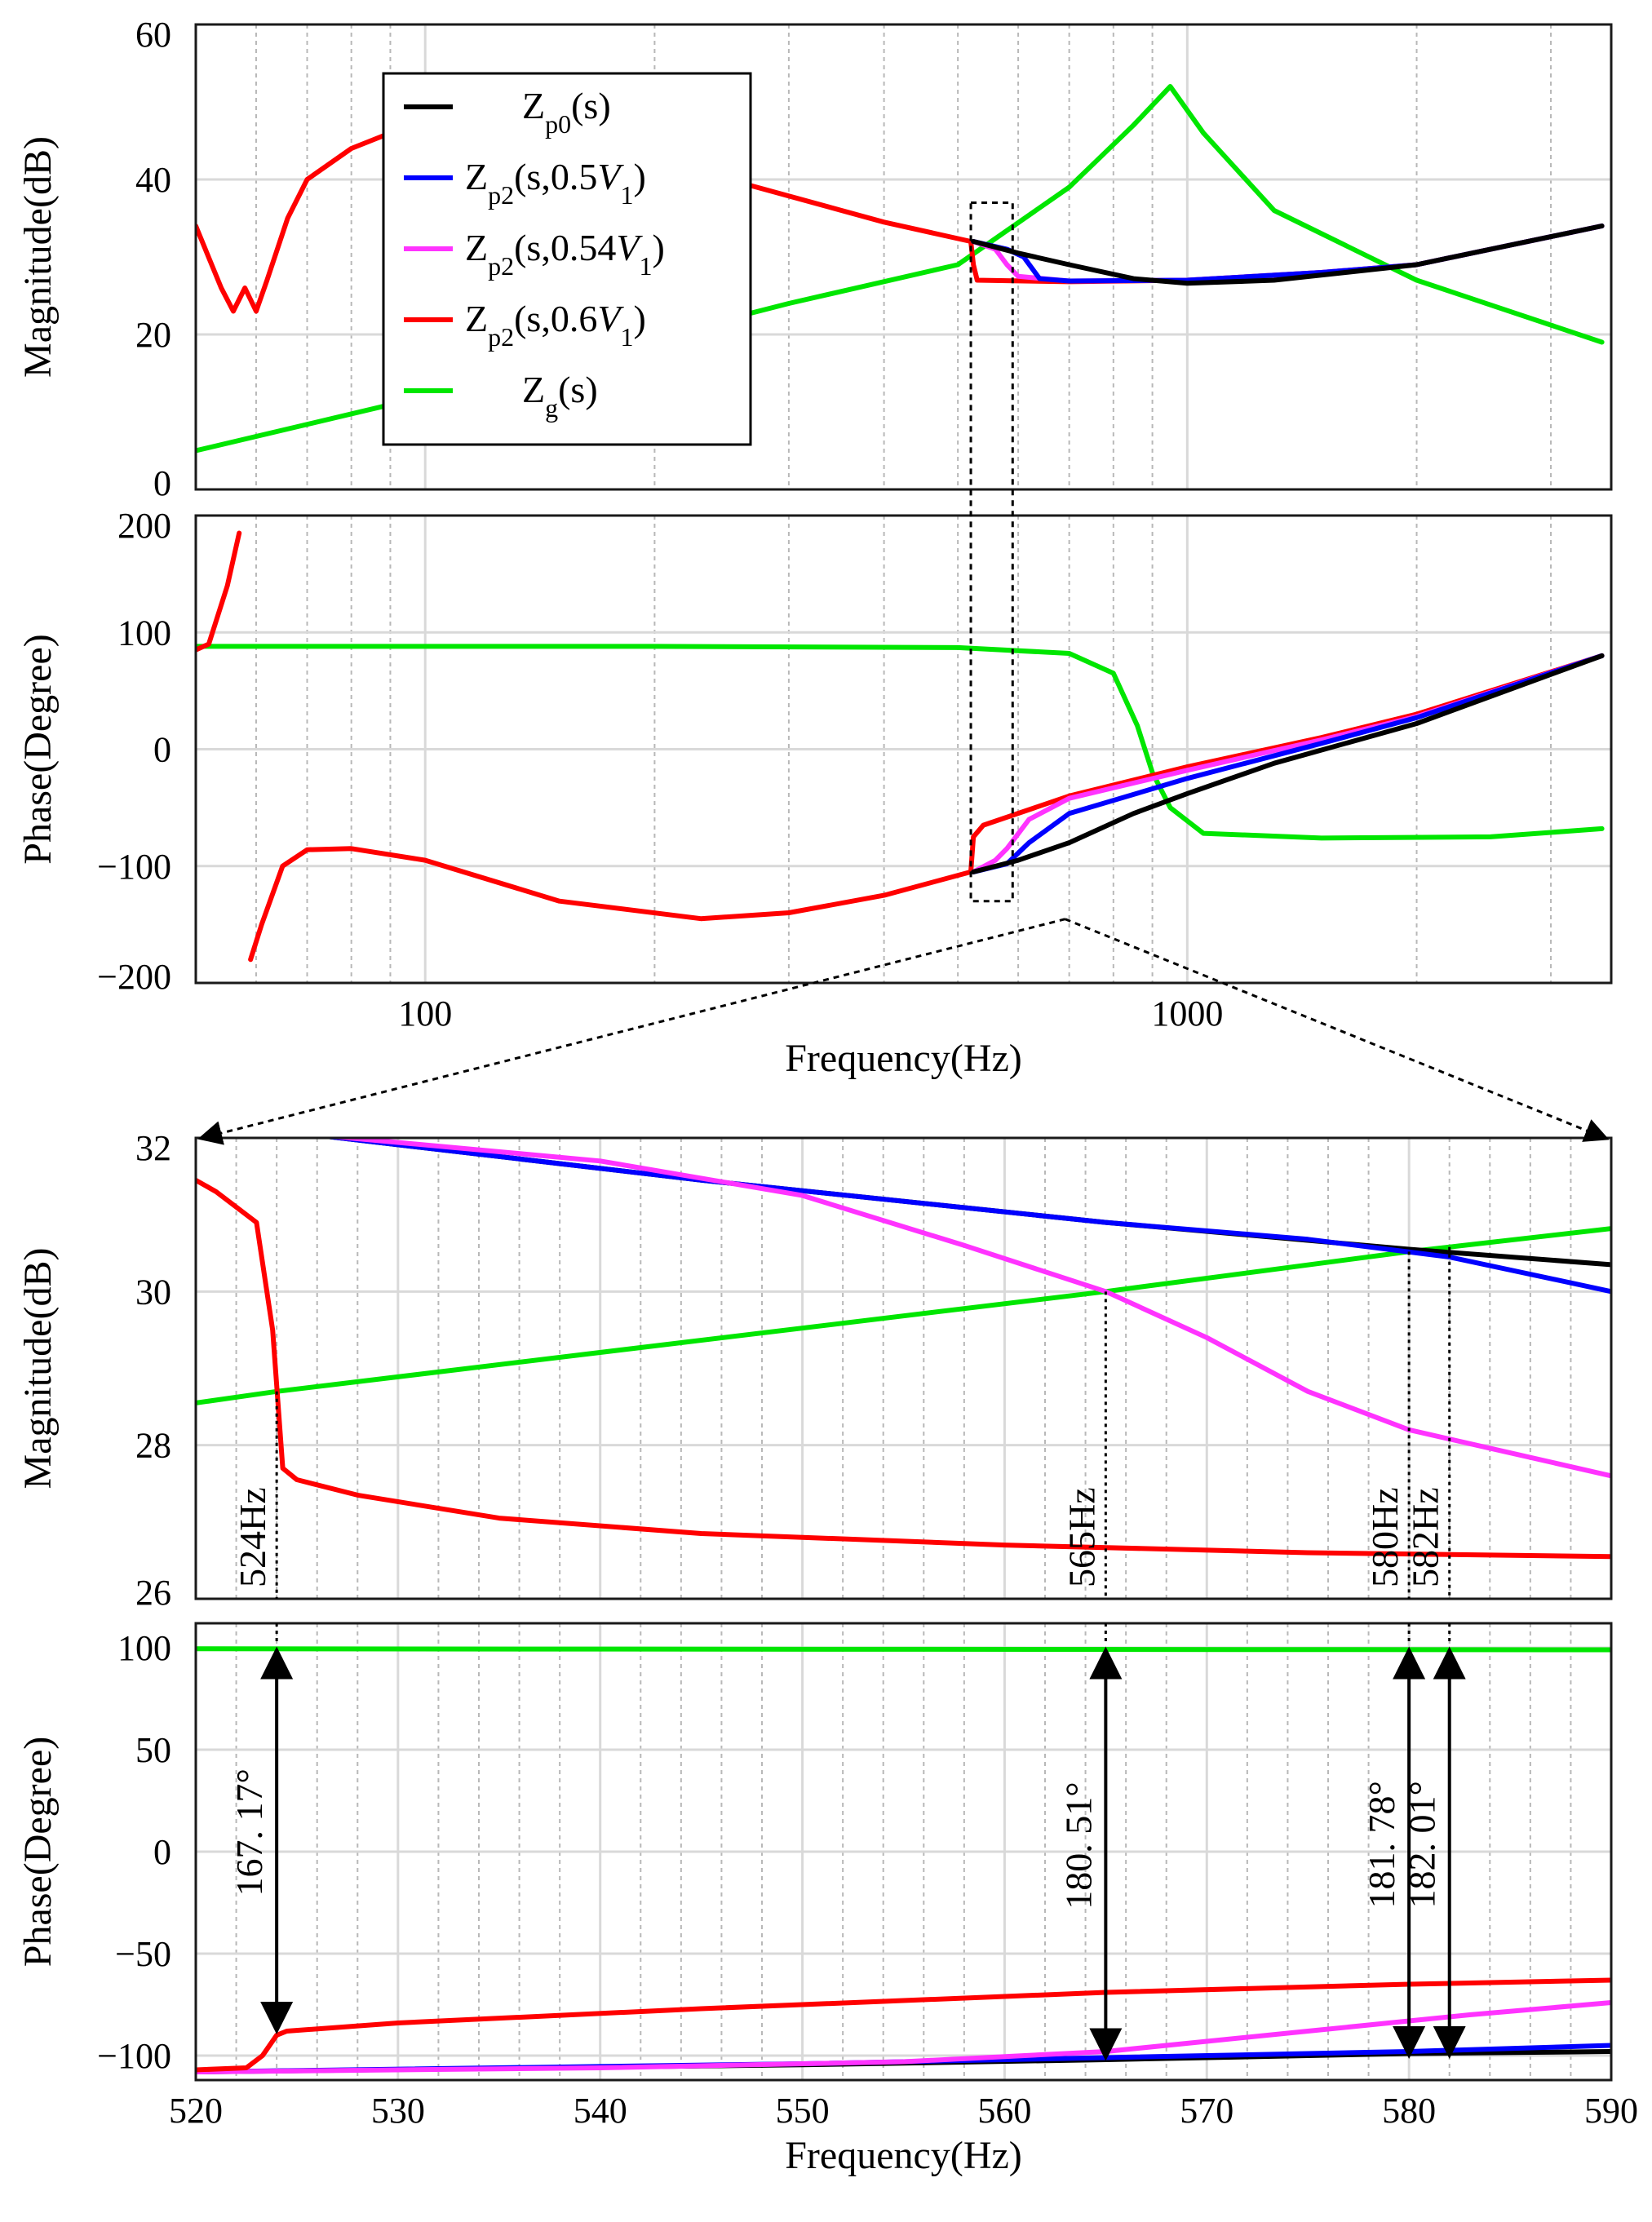 This screenshot has height=2222, width=1652. I want to click on phase-diff-label: 180. 51°, so click(1078, 1845).